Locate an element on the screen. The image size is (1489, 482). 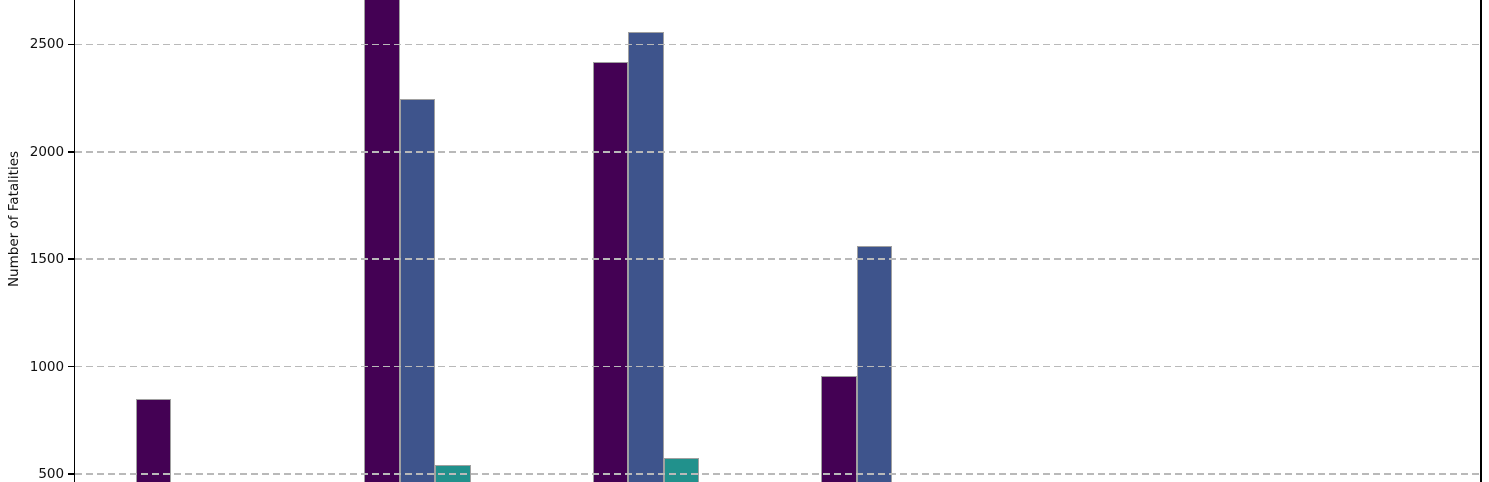
y-tick-label-1000: 1000 is located at coordinates (47, 366).